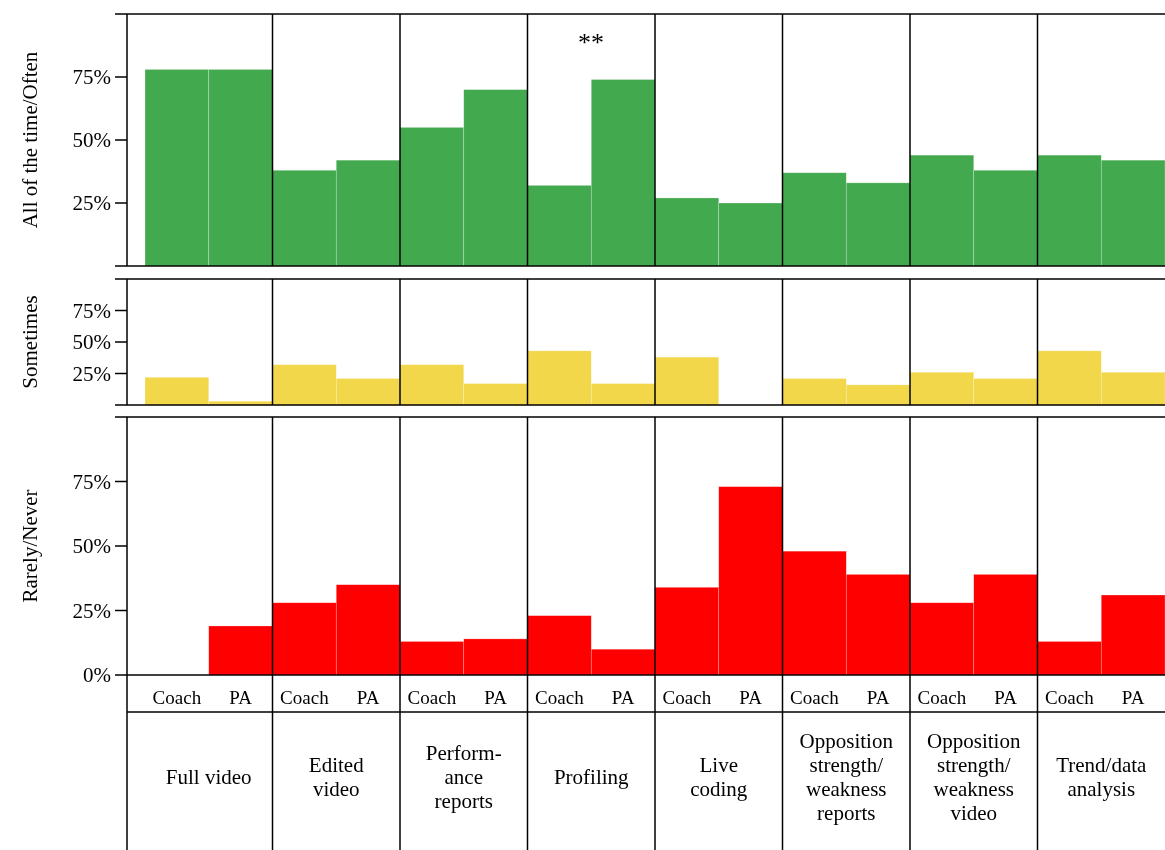 The height and width of the screenshot is (850, 1165). Describe the element at coordinates (241, 697) in the screenshot. I see `series-label: PA` at that location.